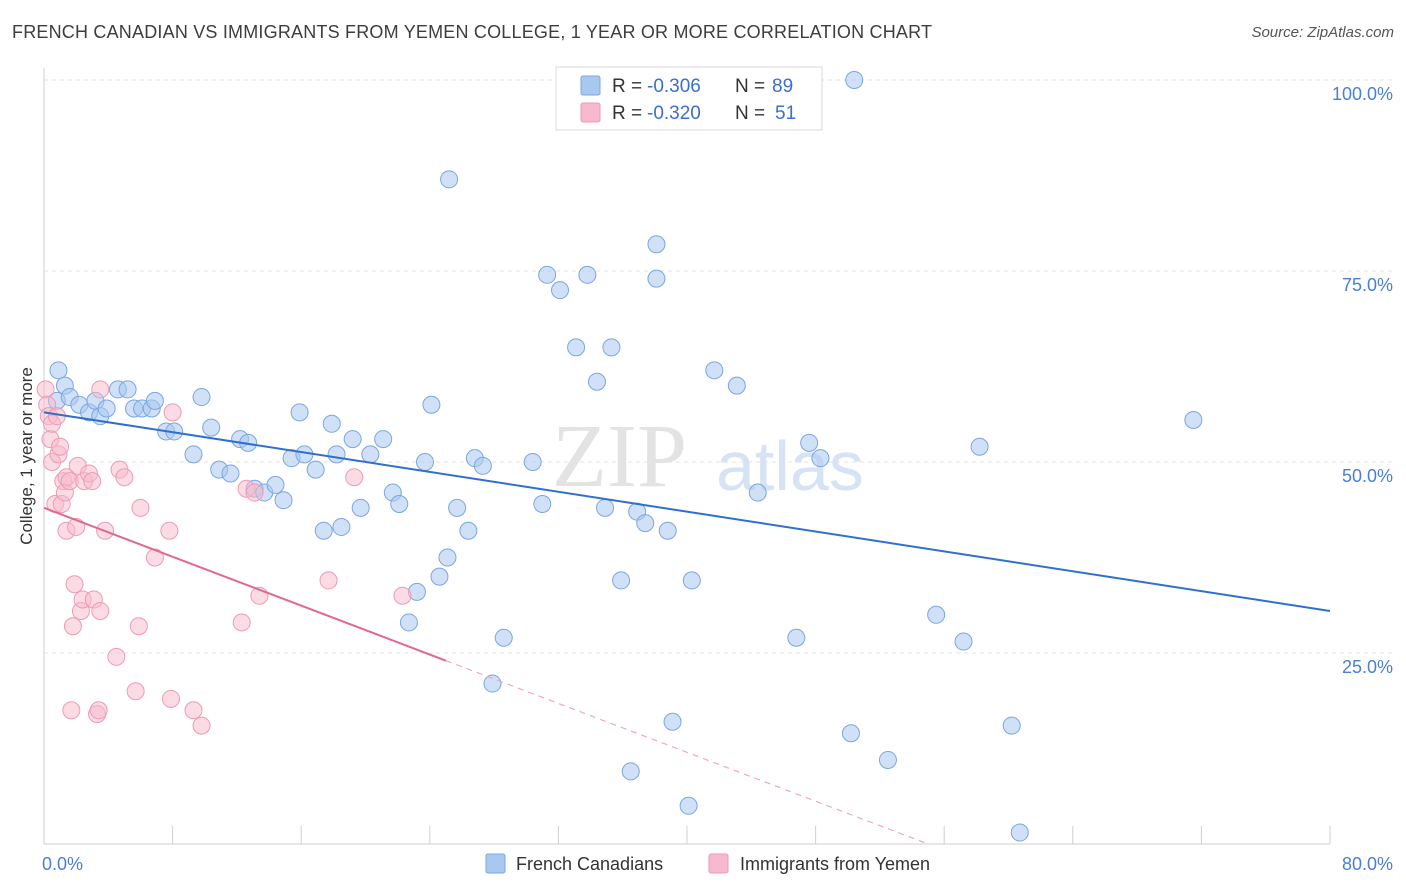 The image size is (1406, 892). What do you see at coordinates (1362, 380) in the screenshot?
I see `y-tick-labels: 25.0% 50.0% 75.0% 100.0%` at bounding box center [1362, 380].